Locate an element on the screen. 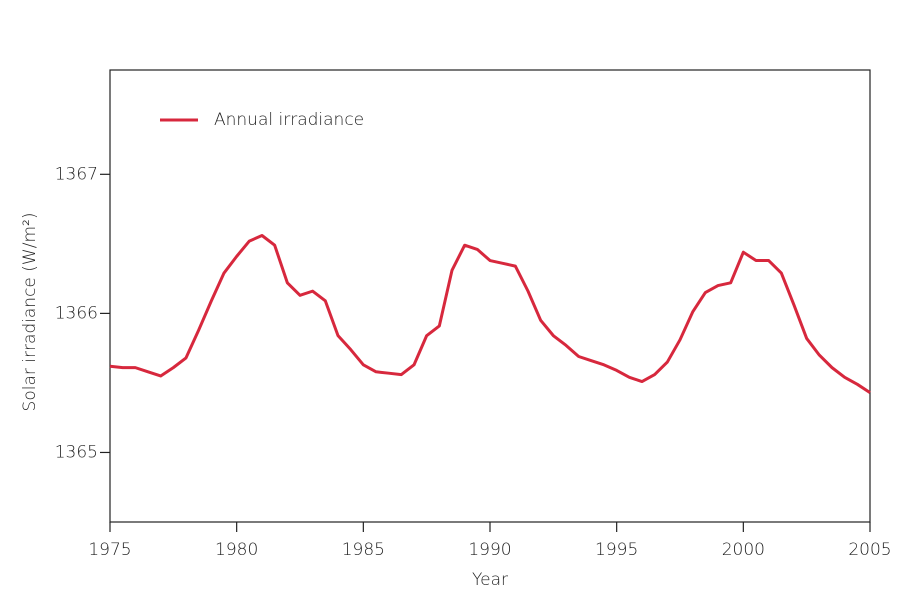  x-axis-label: Year is located at coordinates (490, 580).